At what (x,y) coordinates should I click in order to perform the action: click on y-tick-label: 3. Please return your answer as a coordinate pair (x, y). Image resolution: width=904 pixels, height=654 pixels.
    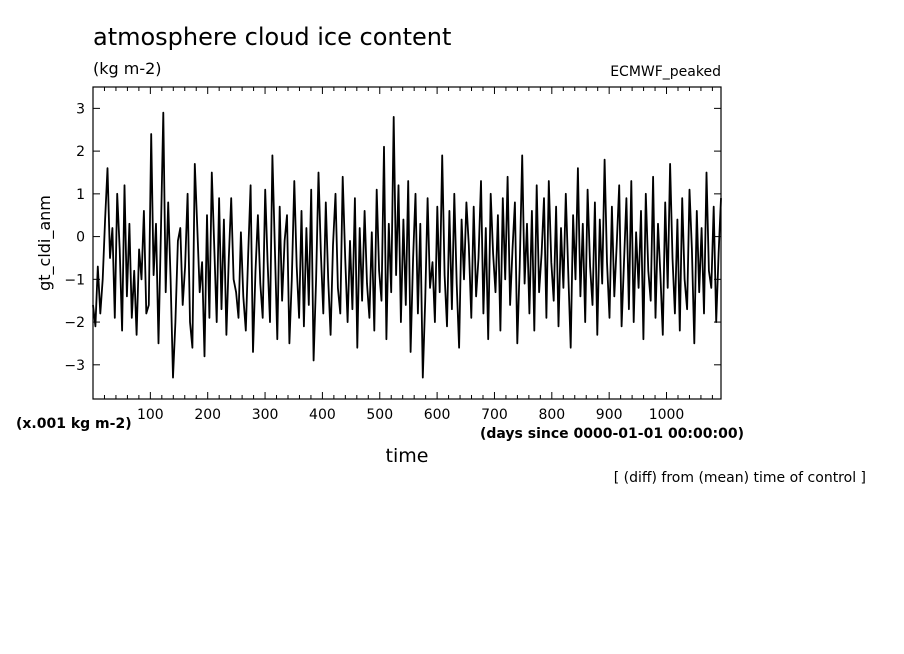
    Looking at the image, I should click on (80, 109).